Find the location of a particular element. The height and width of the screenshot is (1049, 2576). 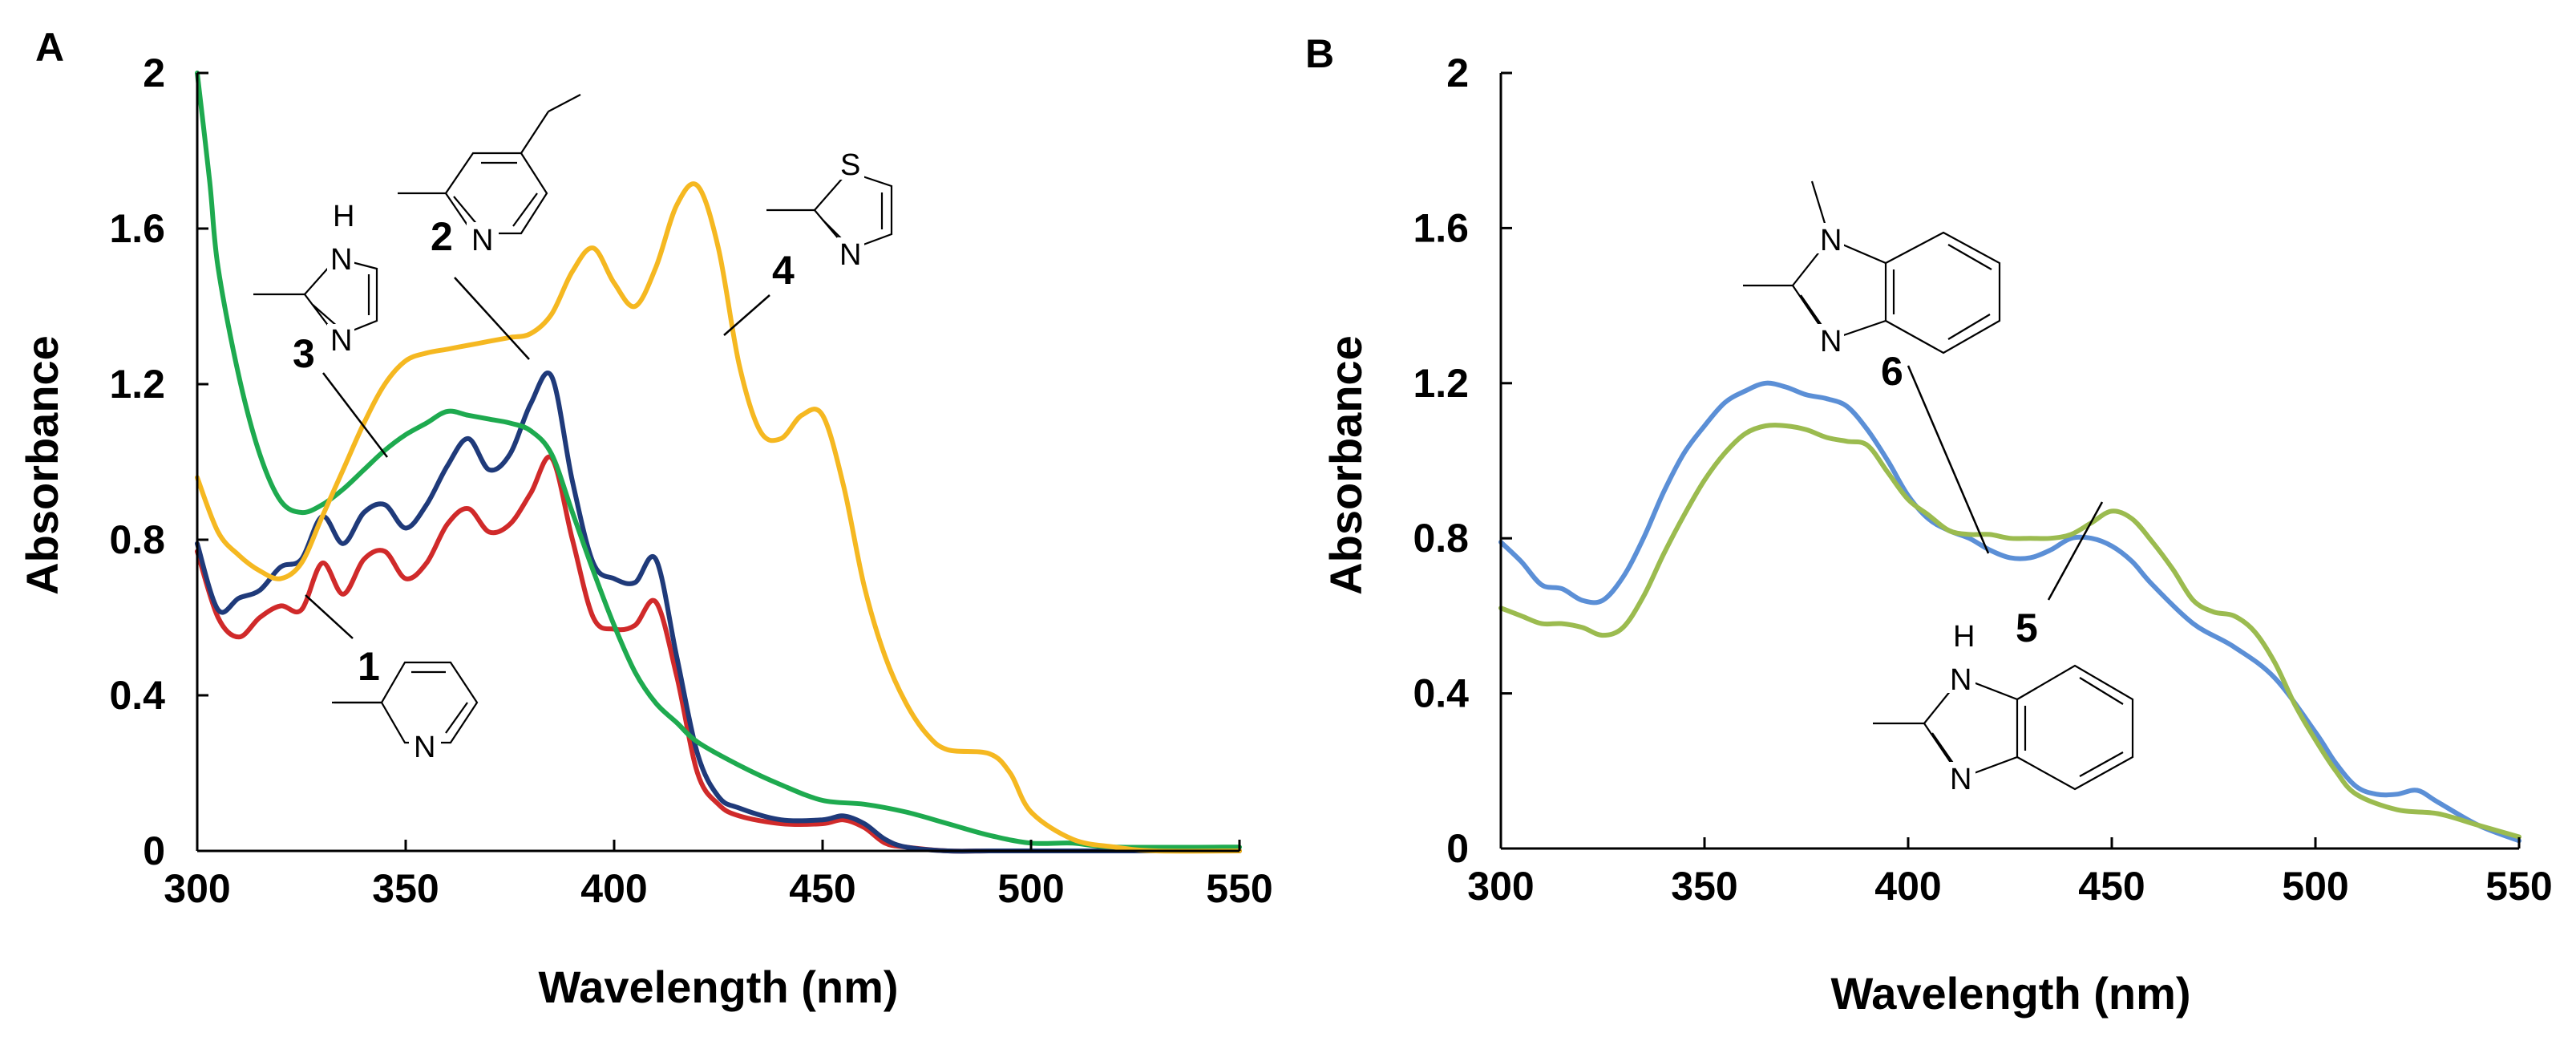

panel-a-y-tick-label: 0.8 is located at coordinates (137, 539).